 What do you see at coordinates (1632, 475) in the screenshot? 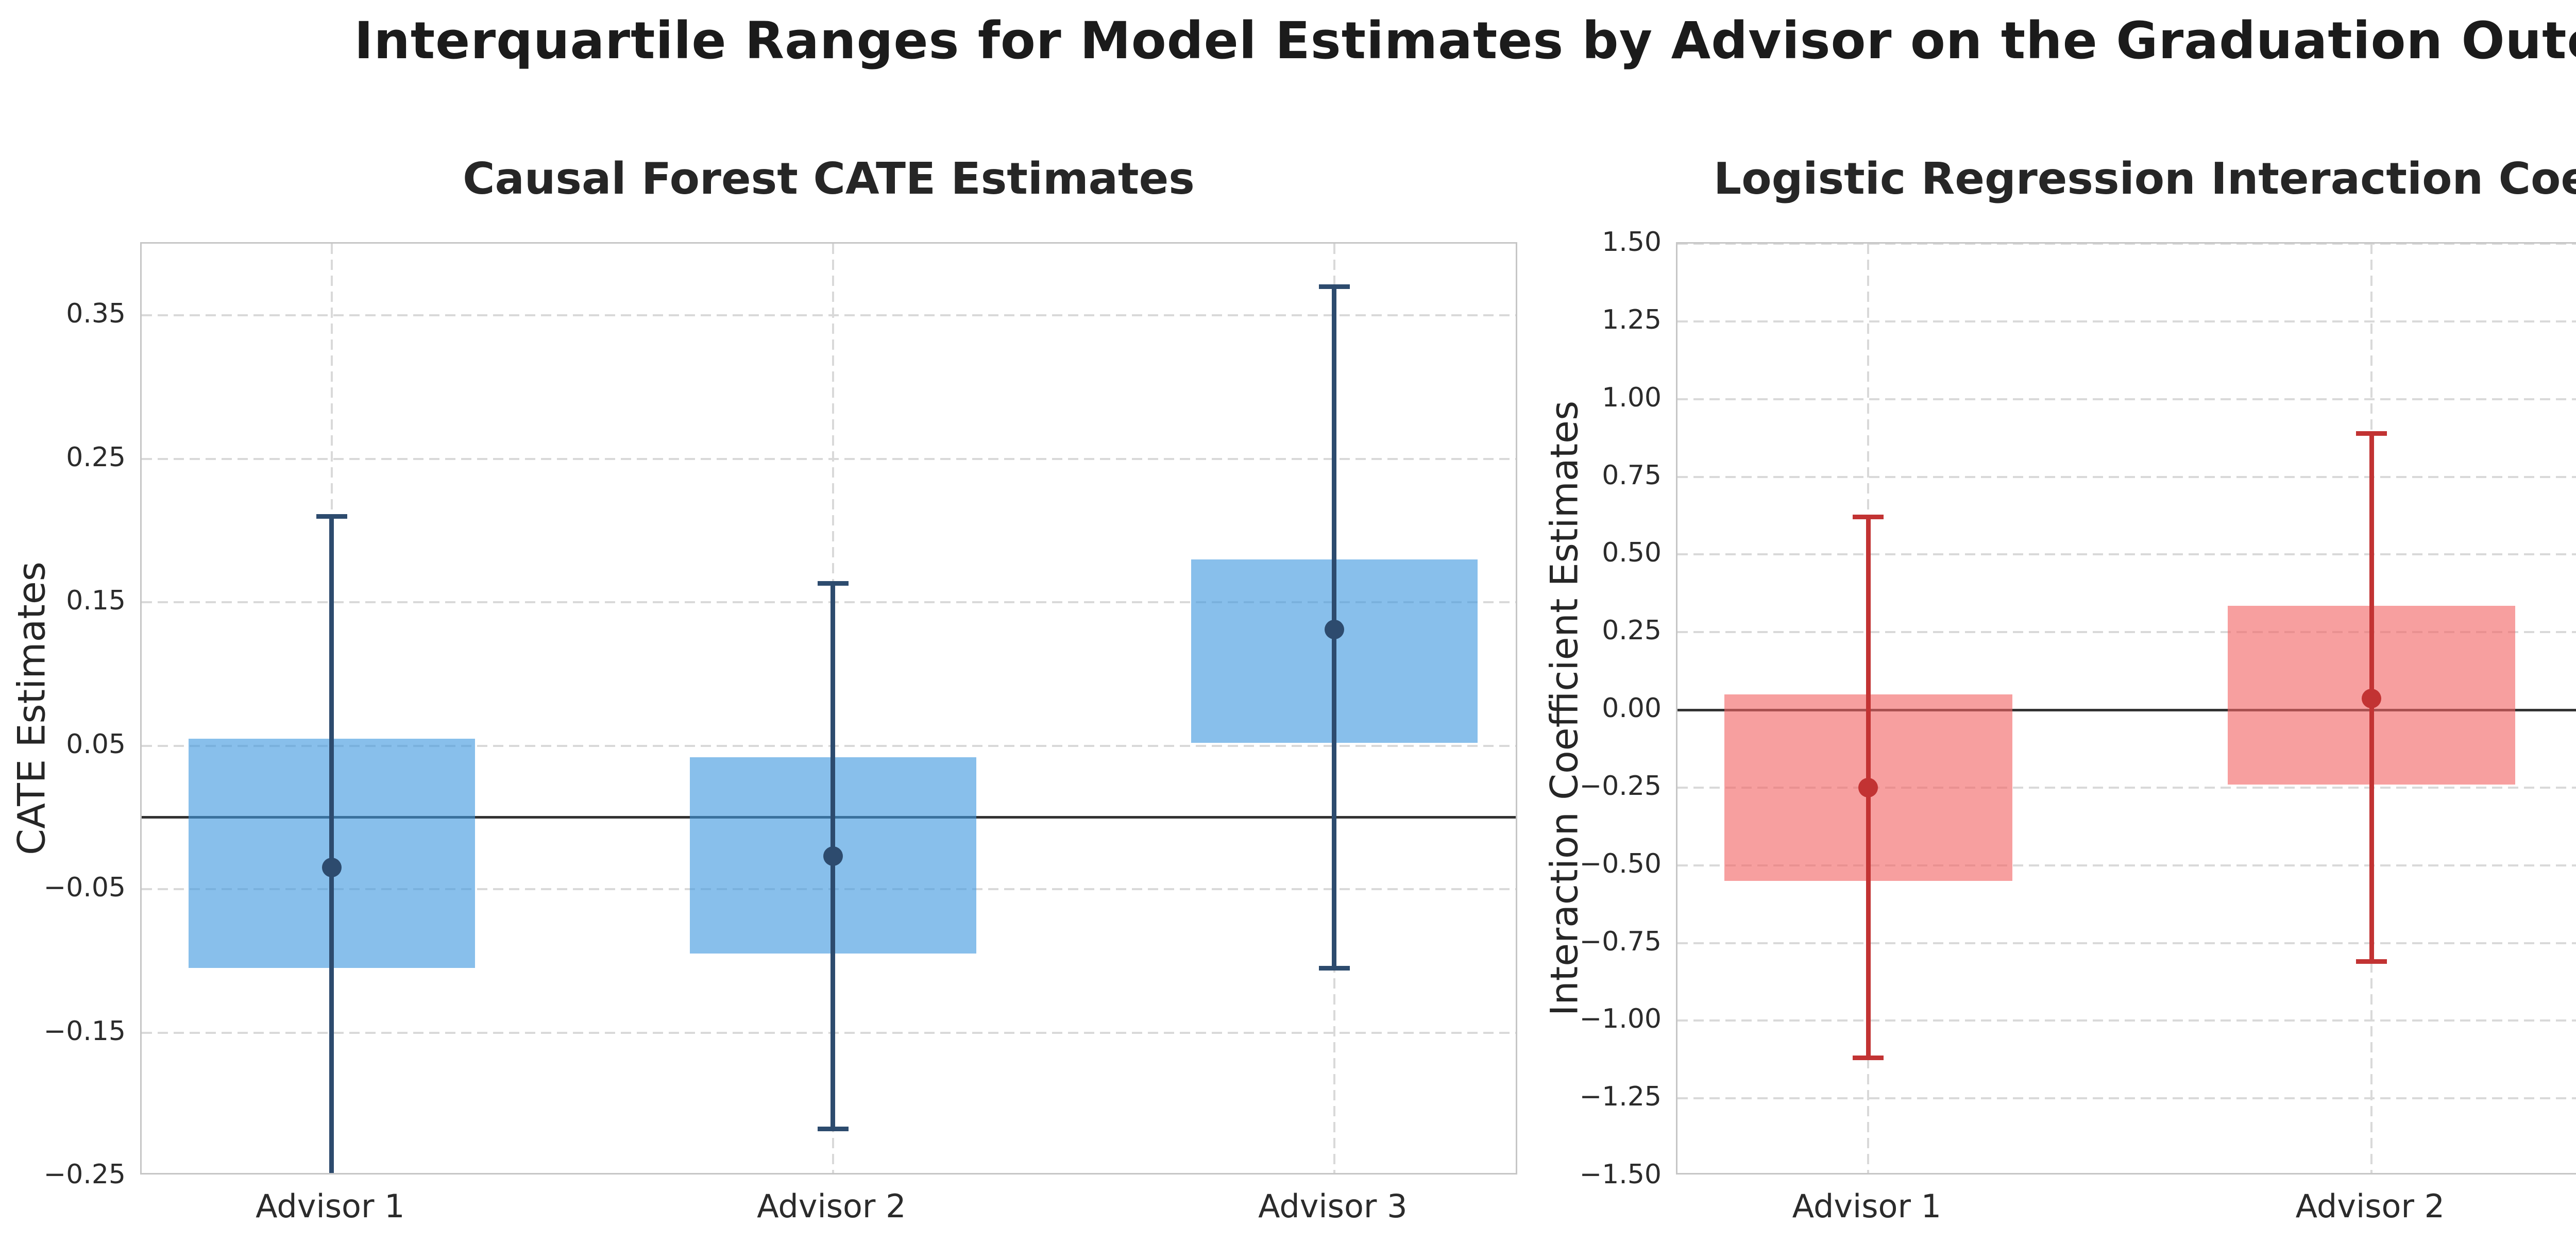
I see `y-tick-label: 0.75` at bounding box center [1632, 475].